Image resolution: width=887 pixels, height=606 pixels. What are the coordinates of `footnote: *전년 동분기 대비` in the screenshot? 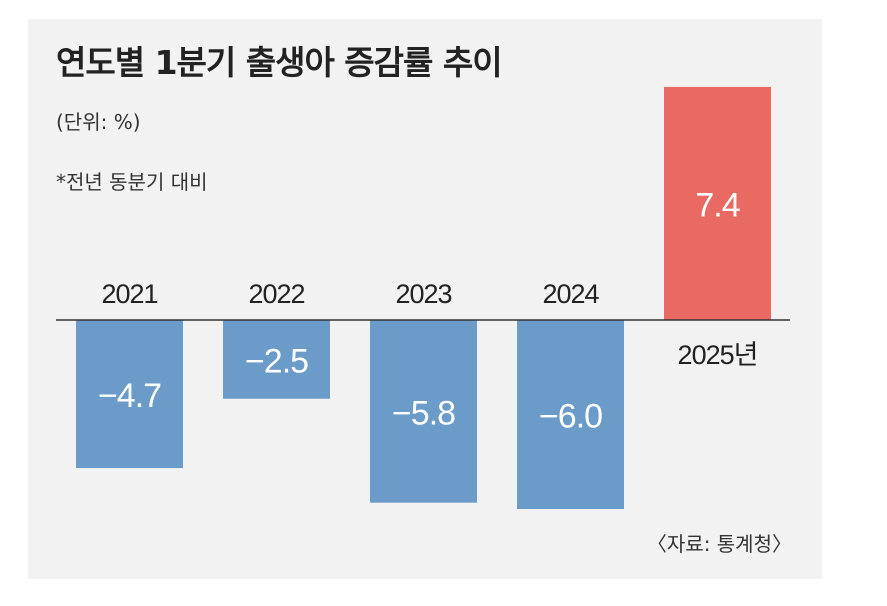 It's located at (132, 182).